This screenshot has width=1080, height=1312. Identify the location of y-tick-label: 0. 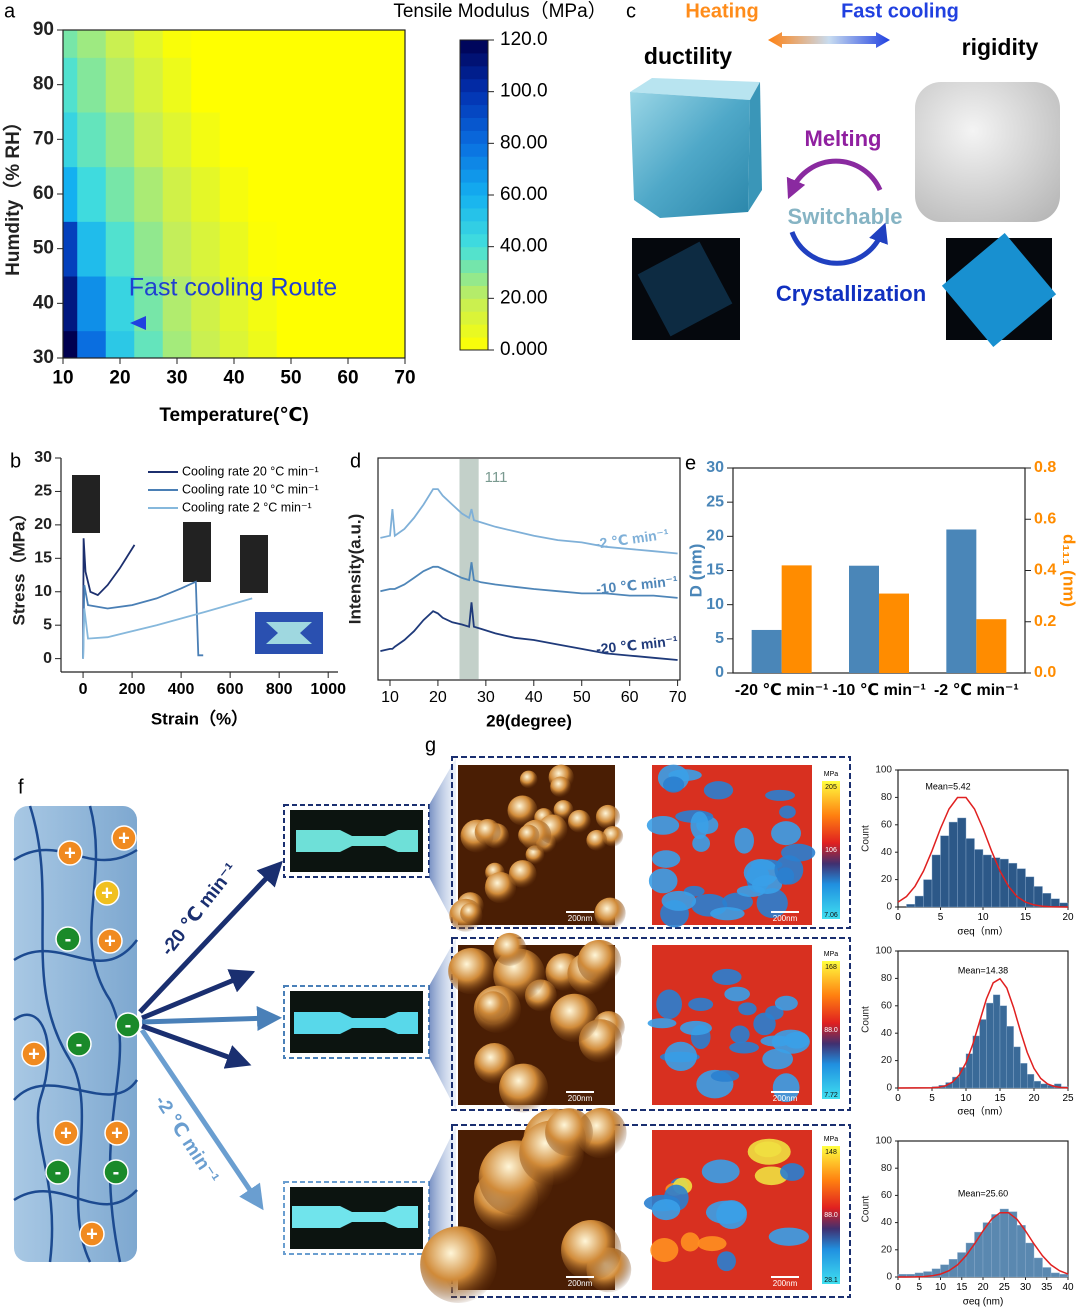
(889, 907).